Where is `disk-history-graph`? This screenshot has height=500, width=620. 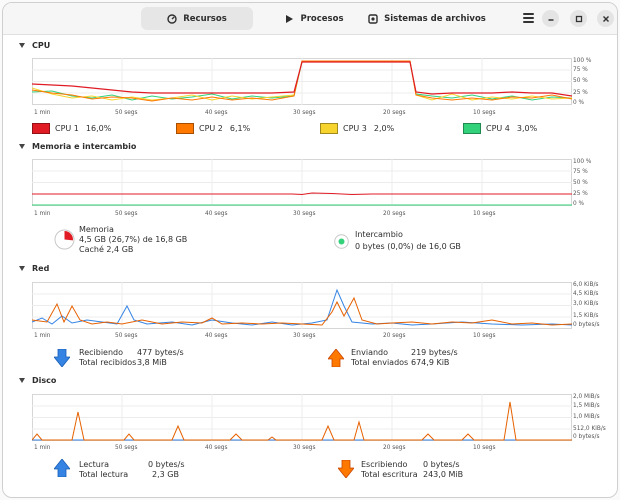 disk-history-graph is located at coordinates (302, 417).